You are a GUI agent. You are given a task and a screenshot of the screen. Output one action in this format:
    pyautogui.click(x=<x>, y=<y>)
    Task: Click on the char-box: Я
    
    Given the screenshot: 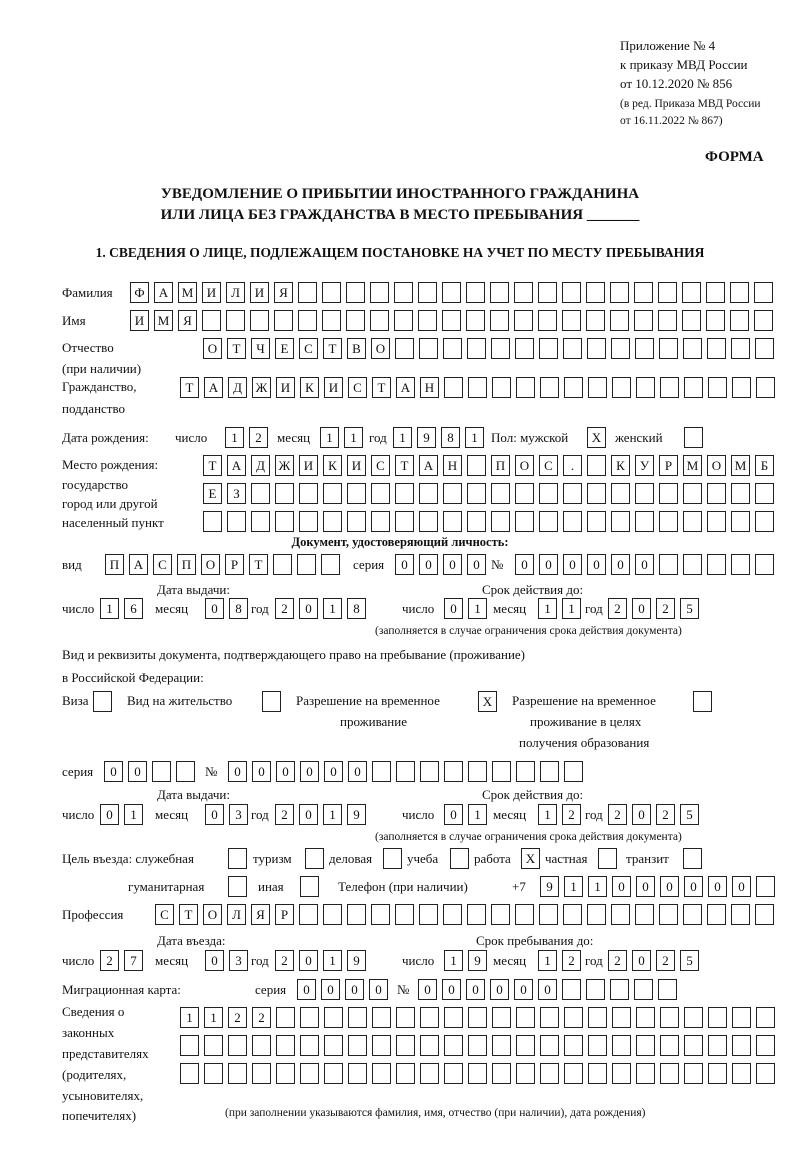 What is the action you would take?
    pyautogui.click(x=187, y=320)
    